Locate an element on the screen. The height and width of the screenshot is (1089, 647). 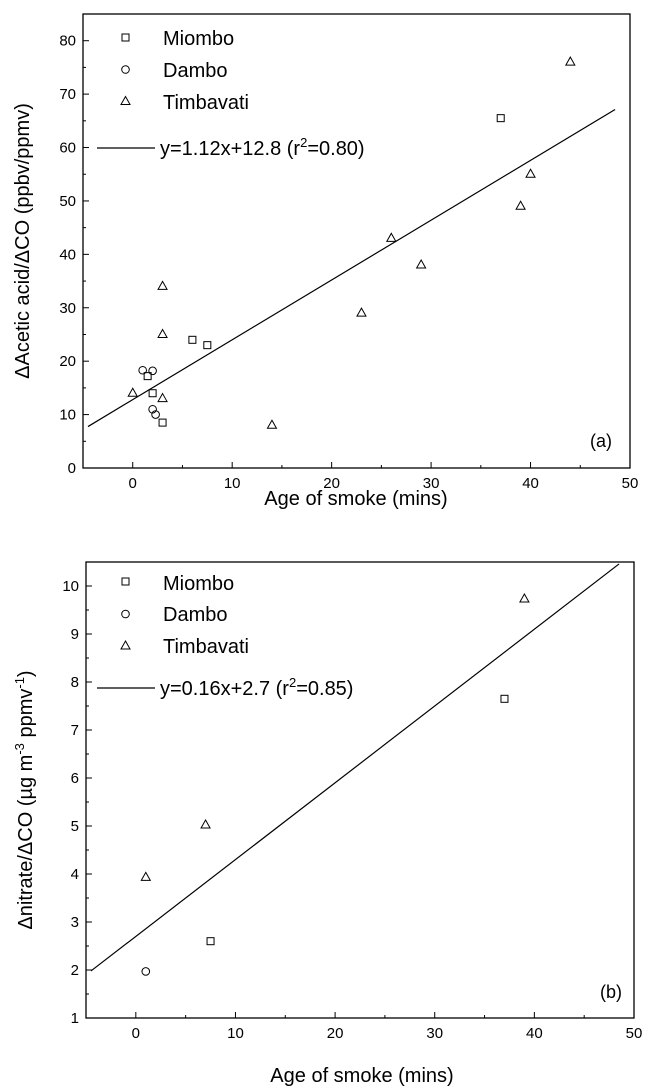
y-tick-label: 60 is located at coordinates (67, 148).